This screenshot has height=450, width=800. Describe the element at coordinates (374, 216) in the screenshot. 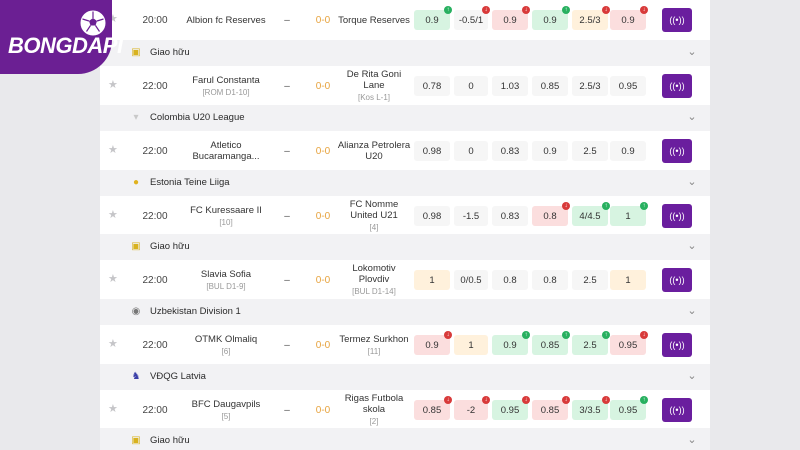

I see `away-team: FC Nomme United U21 [4]` at that location.